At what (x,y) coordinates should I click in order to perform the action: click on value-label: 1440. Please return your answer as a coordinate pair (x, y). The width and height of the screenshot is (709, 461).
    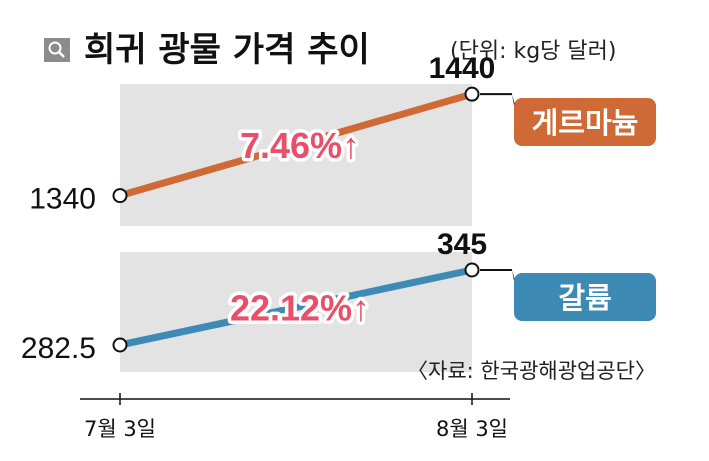
    Looking at the image, I should click on (462, 68).